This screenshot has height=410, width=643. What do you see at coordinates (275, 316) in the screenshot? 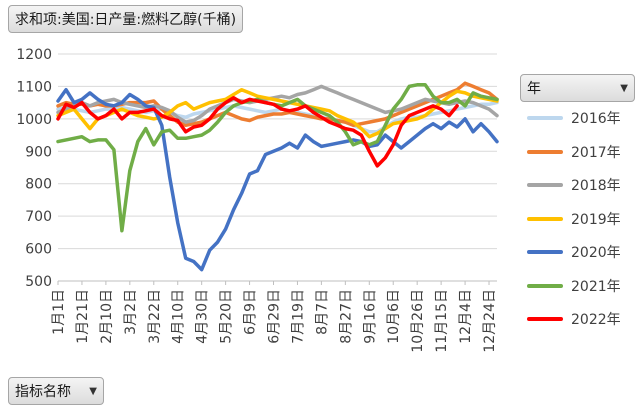
I see `x-tick-label: 6月29日` at bounding box center [275, 316].